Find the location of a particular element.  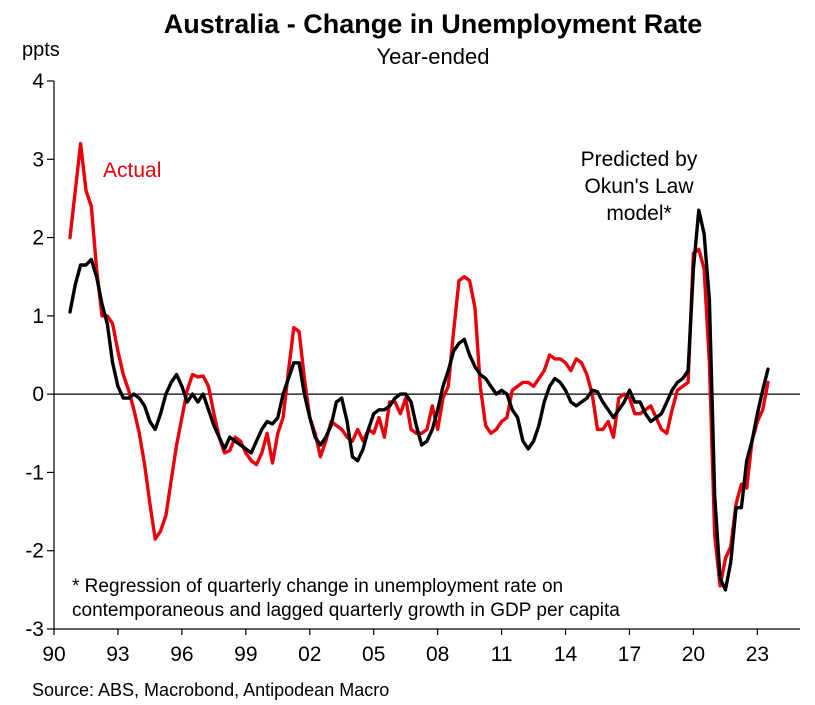

x-tick-label: 14 is located at coordinates (566, 654).